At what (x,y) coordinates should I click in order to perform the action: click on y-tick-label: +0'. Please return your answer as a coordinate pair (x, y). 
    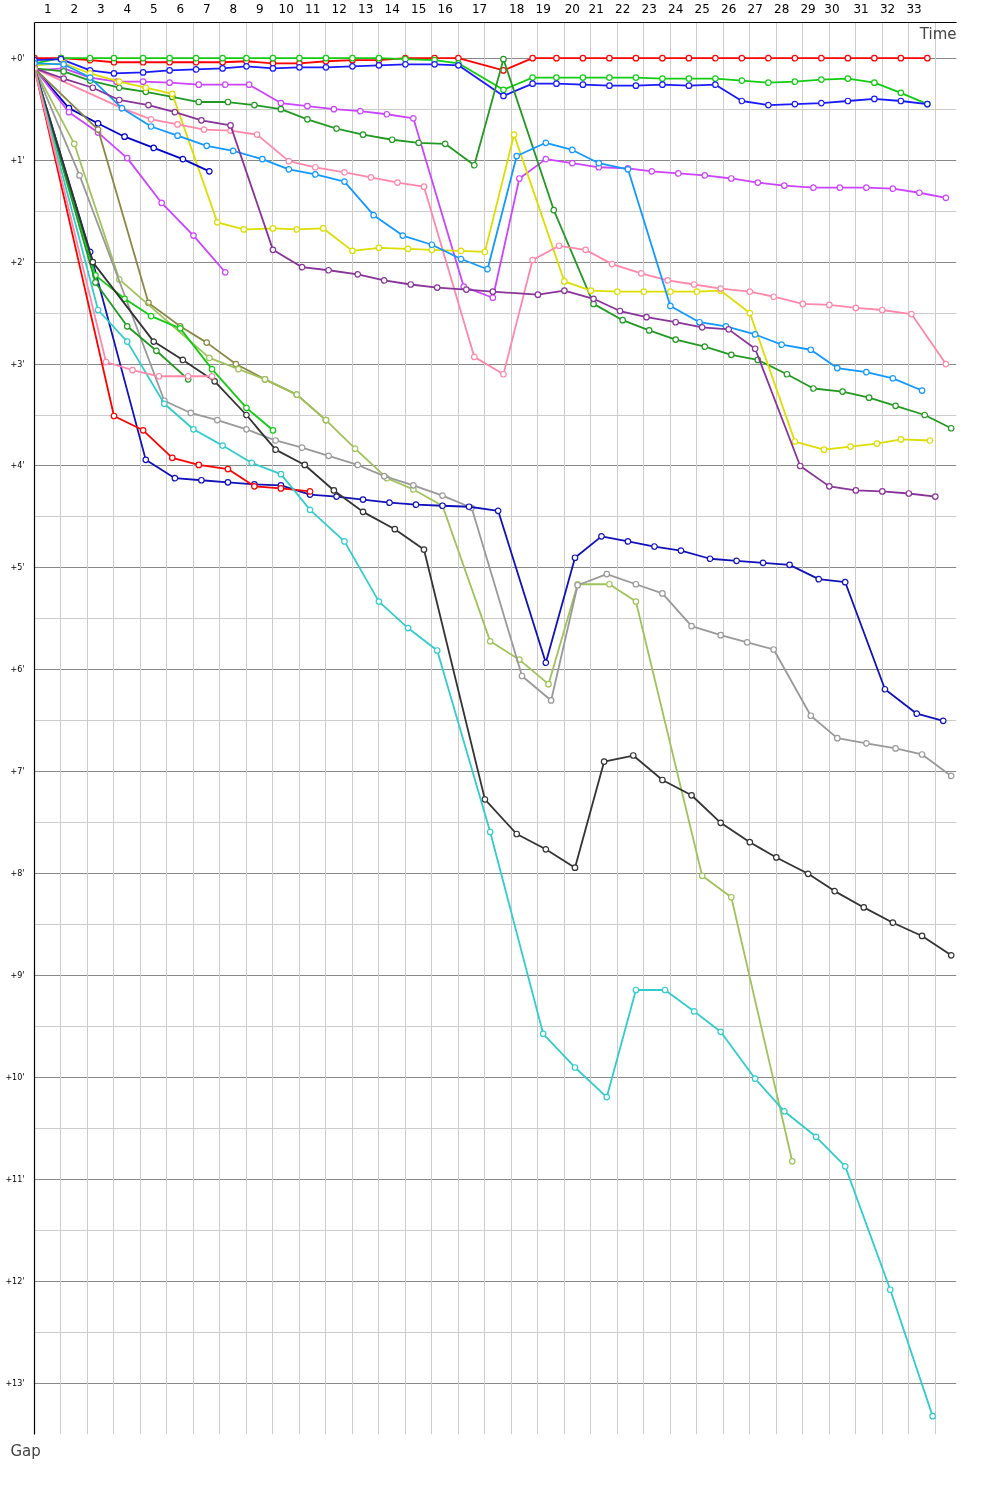
    Looking at the image, I should click on (17, 58).